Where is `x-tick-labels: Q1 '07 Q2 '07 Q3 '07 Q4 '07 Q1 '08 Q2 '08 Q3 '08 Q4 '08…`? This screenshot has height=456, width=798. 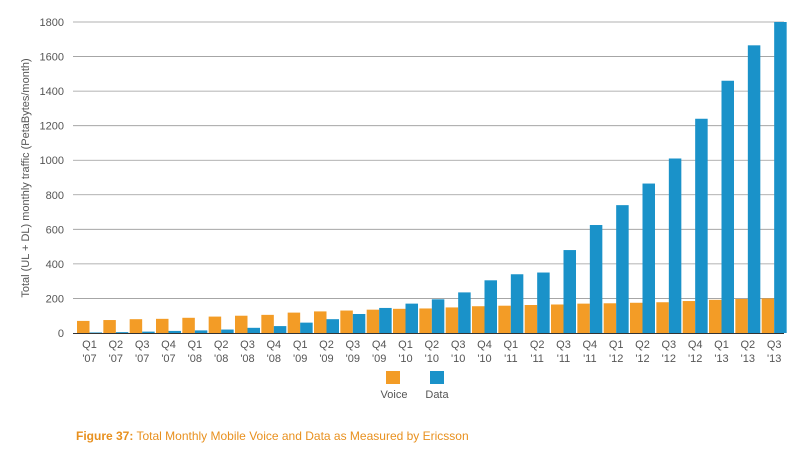
x-tick-labels: Q1 '07 Q2 '07 Q3 '07 Q4 '07 Q1 '08 Q2 '08 Q3 '08 Q4 '08… is located at coordinates (431, 352).